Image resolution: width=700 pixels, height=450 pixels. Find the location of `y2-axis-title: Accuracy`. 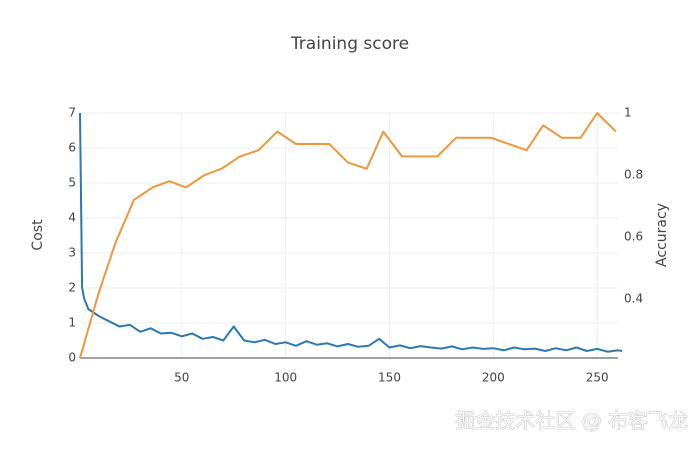

y2-axis-title: Accuracy is located at coordinates (662, 235).